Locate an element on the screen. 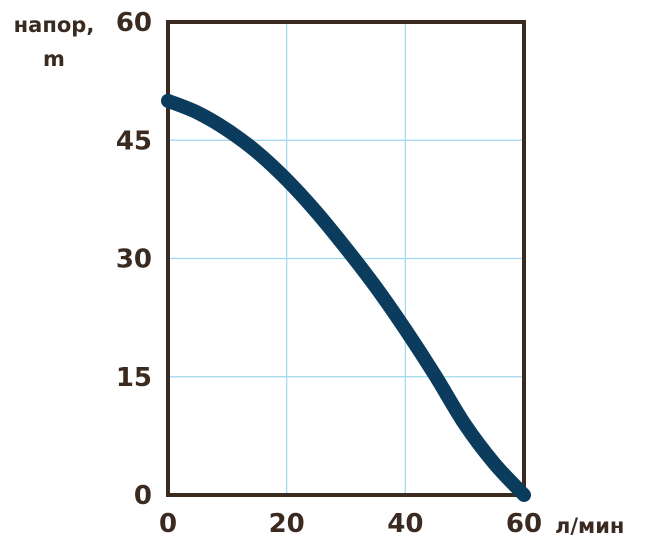 The height and width of the screenshot is (540, 646). x-tick-label-0: 0 is located at coordinates (168, 524).